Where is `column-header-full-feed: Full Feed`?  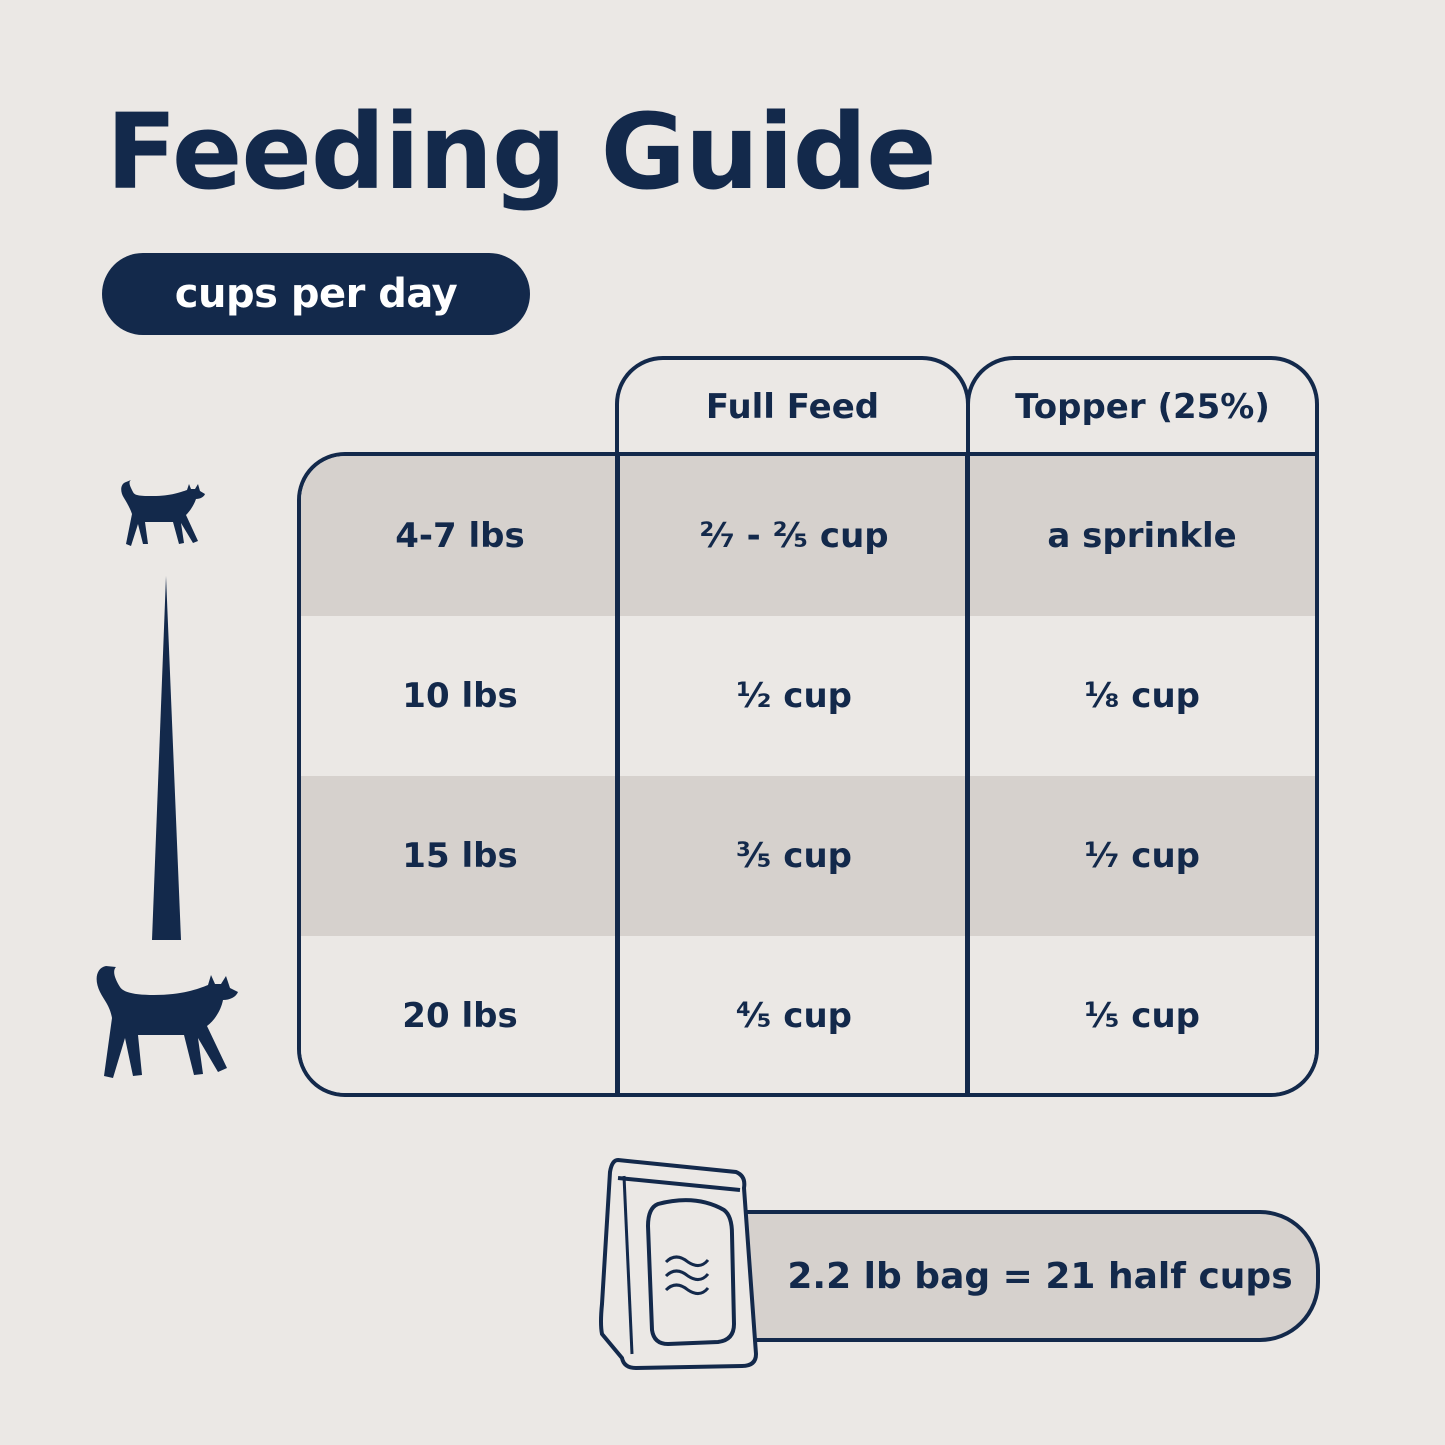
column-header-full-feed: Full Feed is located at coordinates (792, 404).